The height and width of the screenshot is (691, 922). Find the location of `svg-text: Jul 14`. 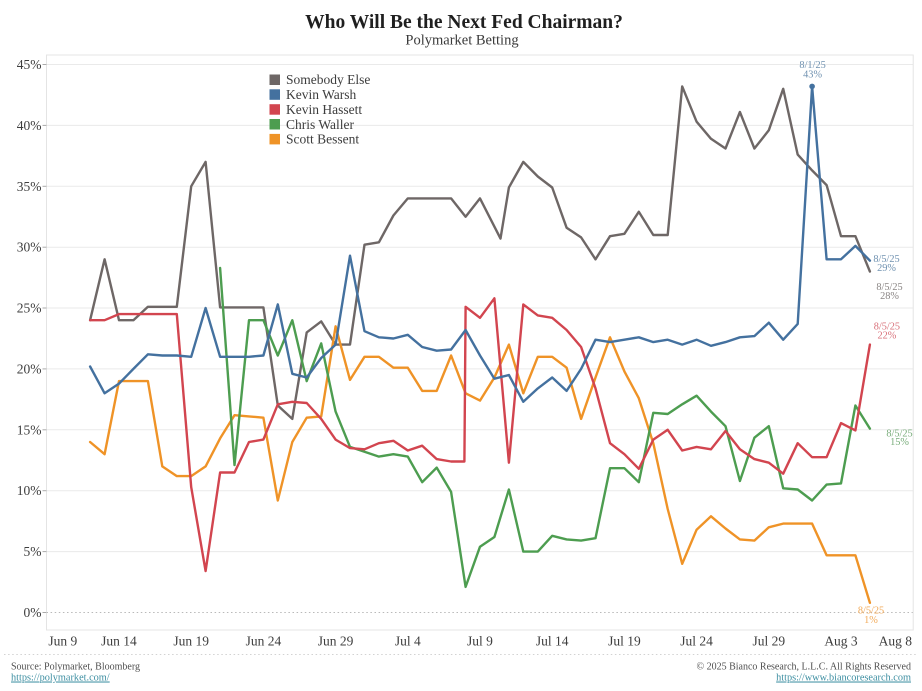

svg-text: Jul 14 is located at coordinates (552, 641).